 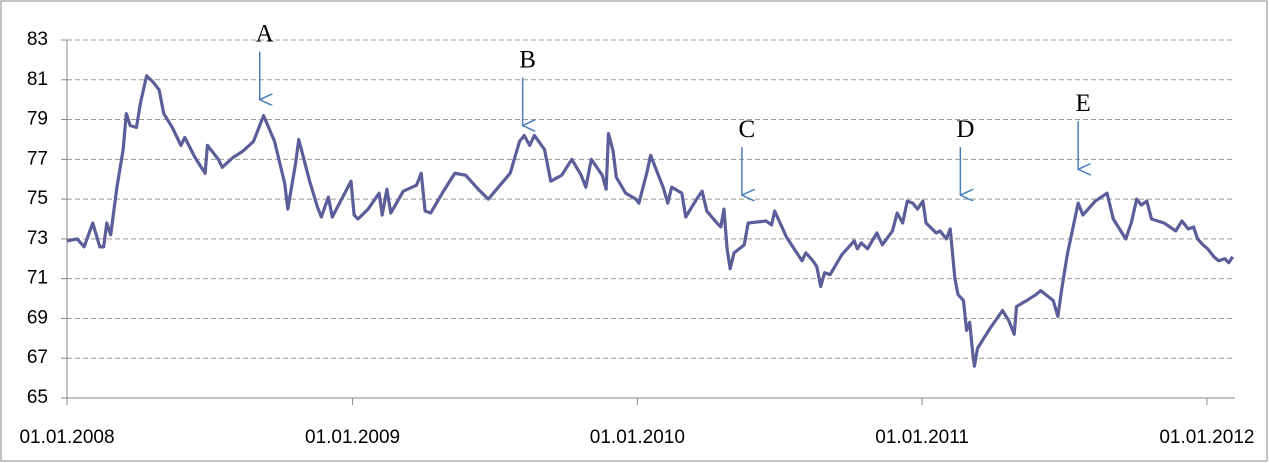 What do you see at coordinates (747, 129) in the screenshot?
I see `annotation-label: C` at bounding box center [747, 129].